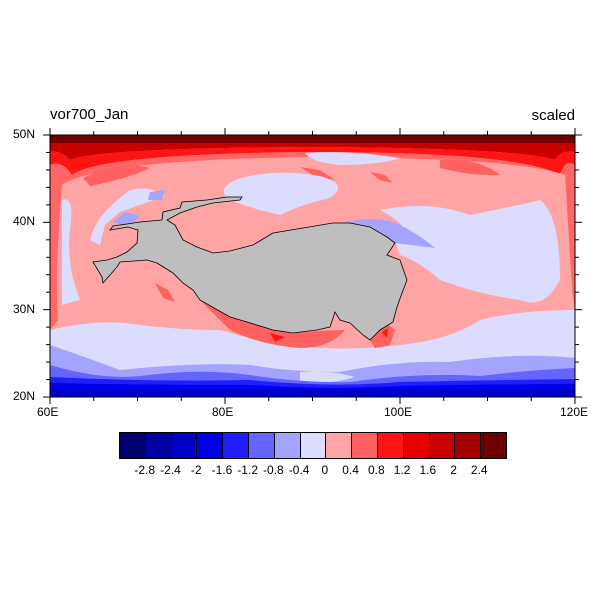 The height and width of the screenshot is (600, 600). What do you see at coordinates (24, 221) in the screenshot?
I see `y-tick-label: 40N` at bounding box center [24, 221].